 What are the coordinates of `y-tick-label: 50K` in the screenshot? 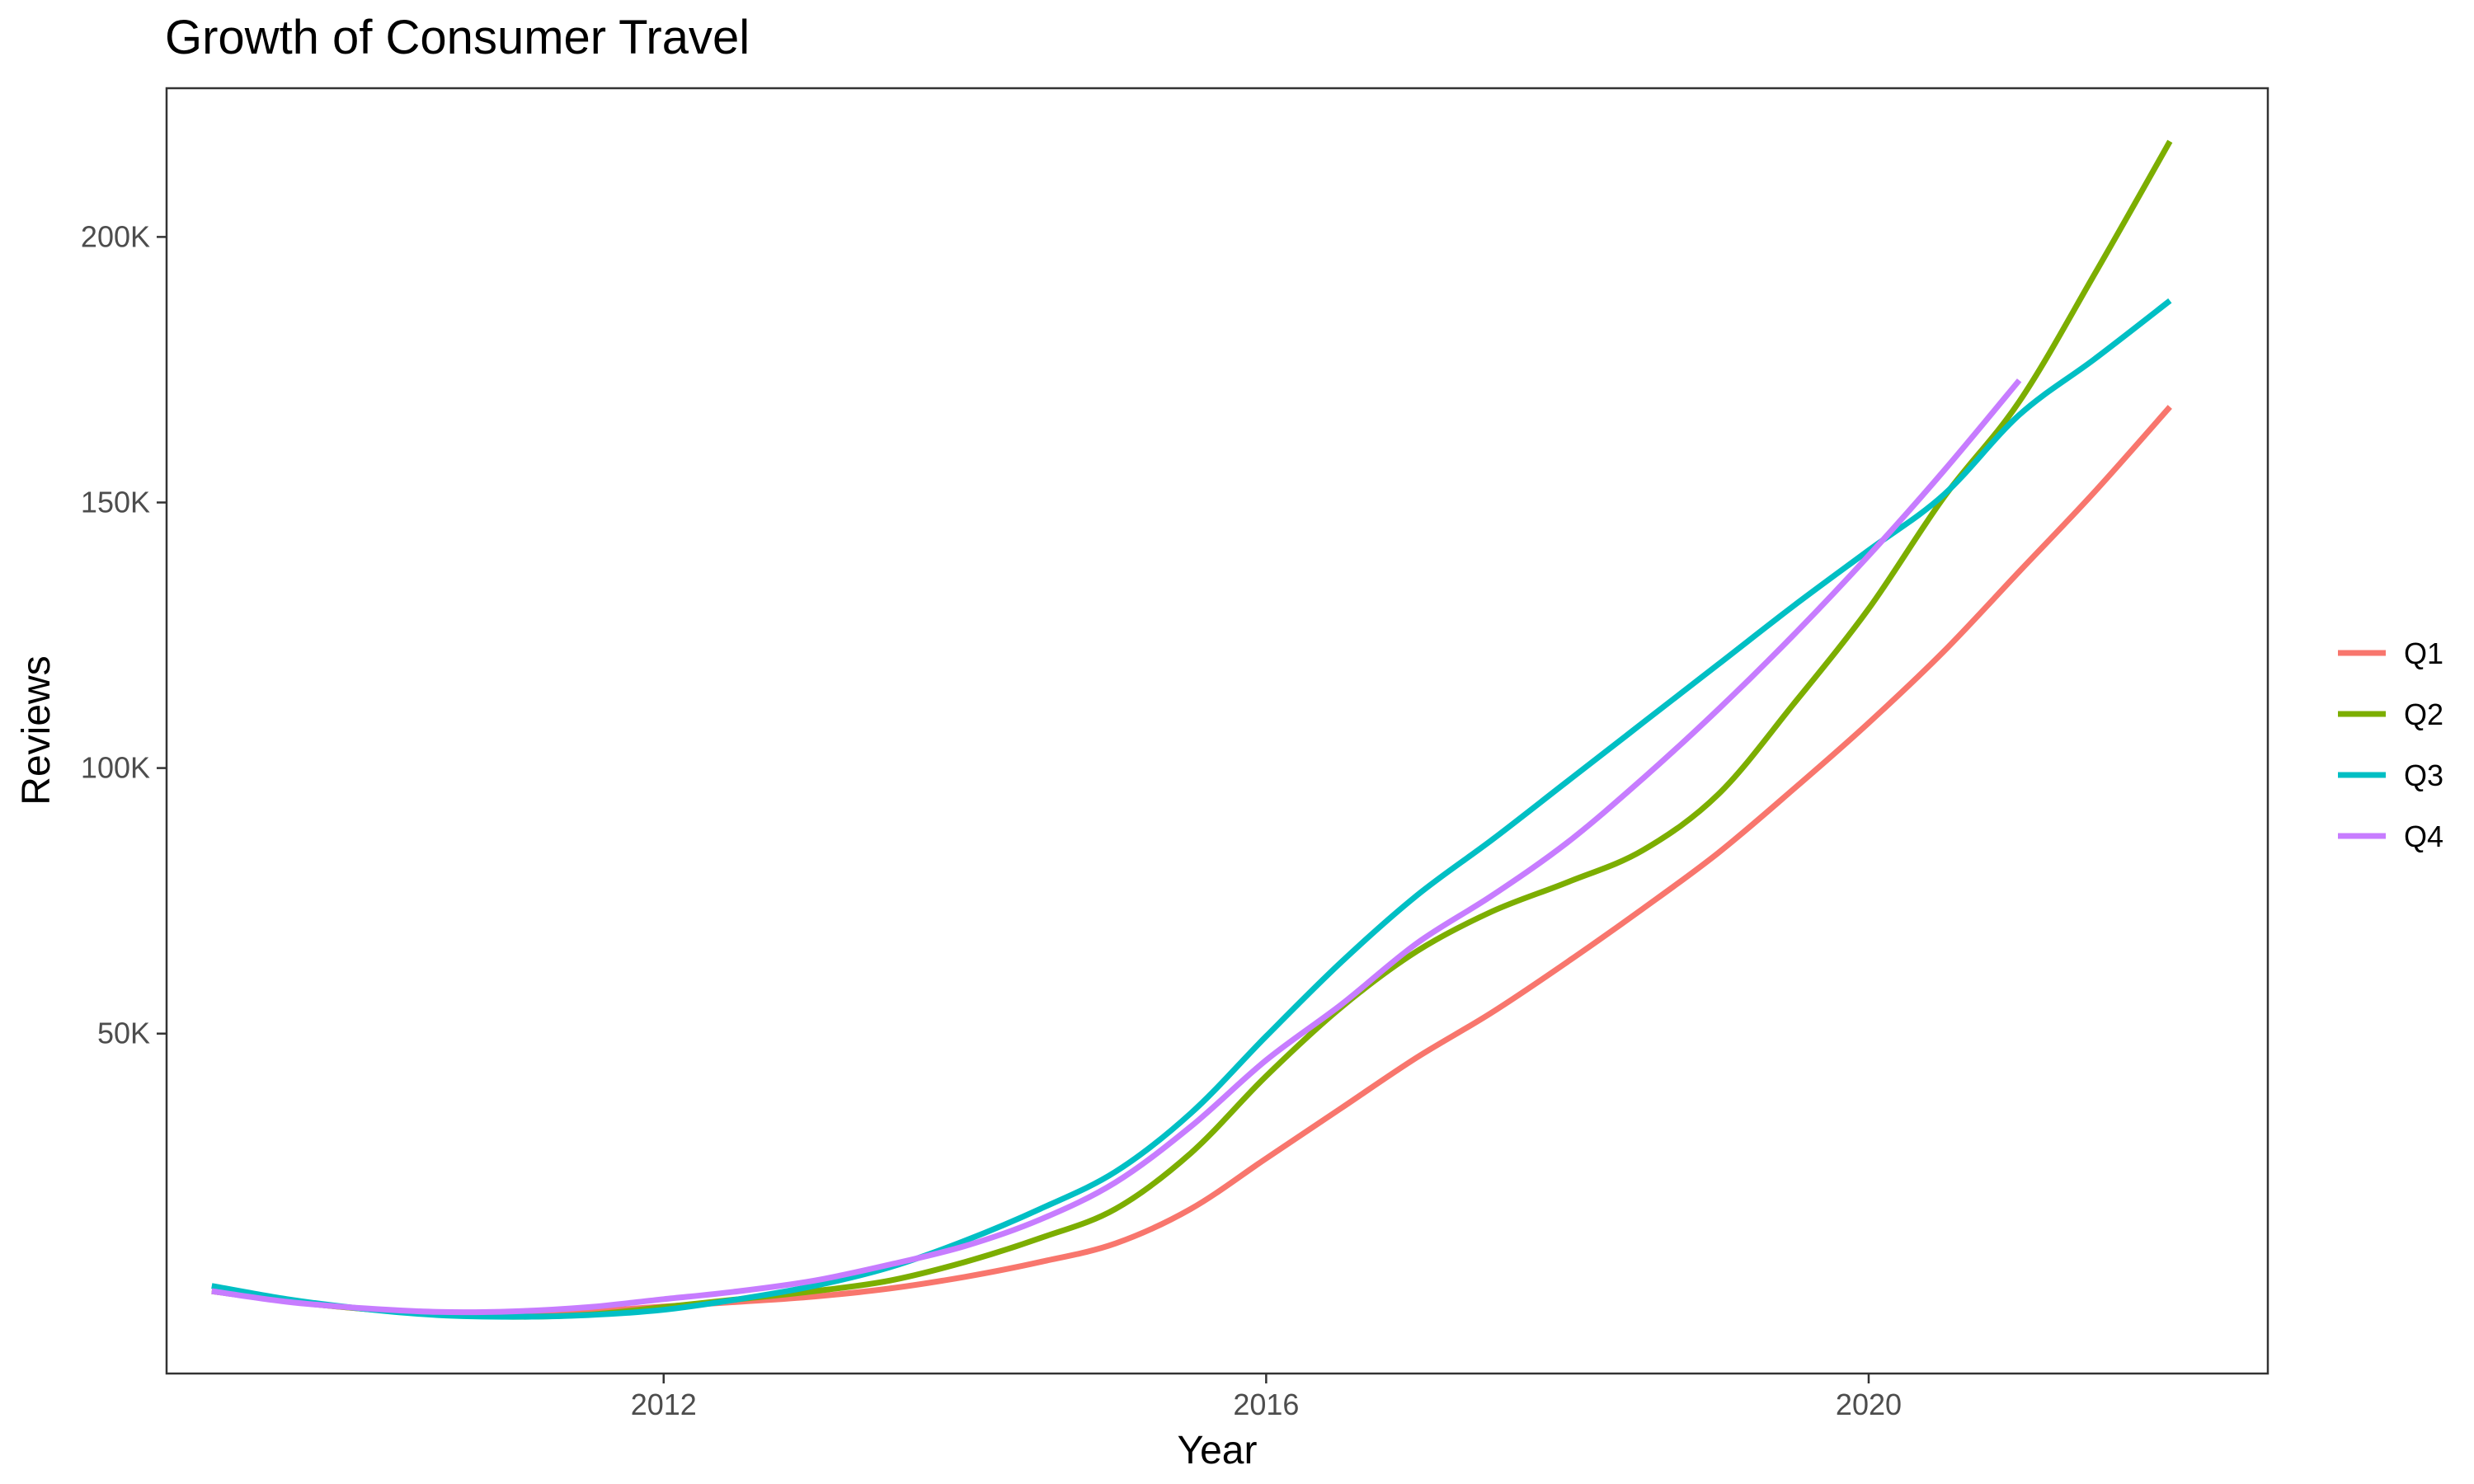 It's located at (123, 1033).